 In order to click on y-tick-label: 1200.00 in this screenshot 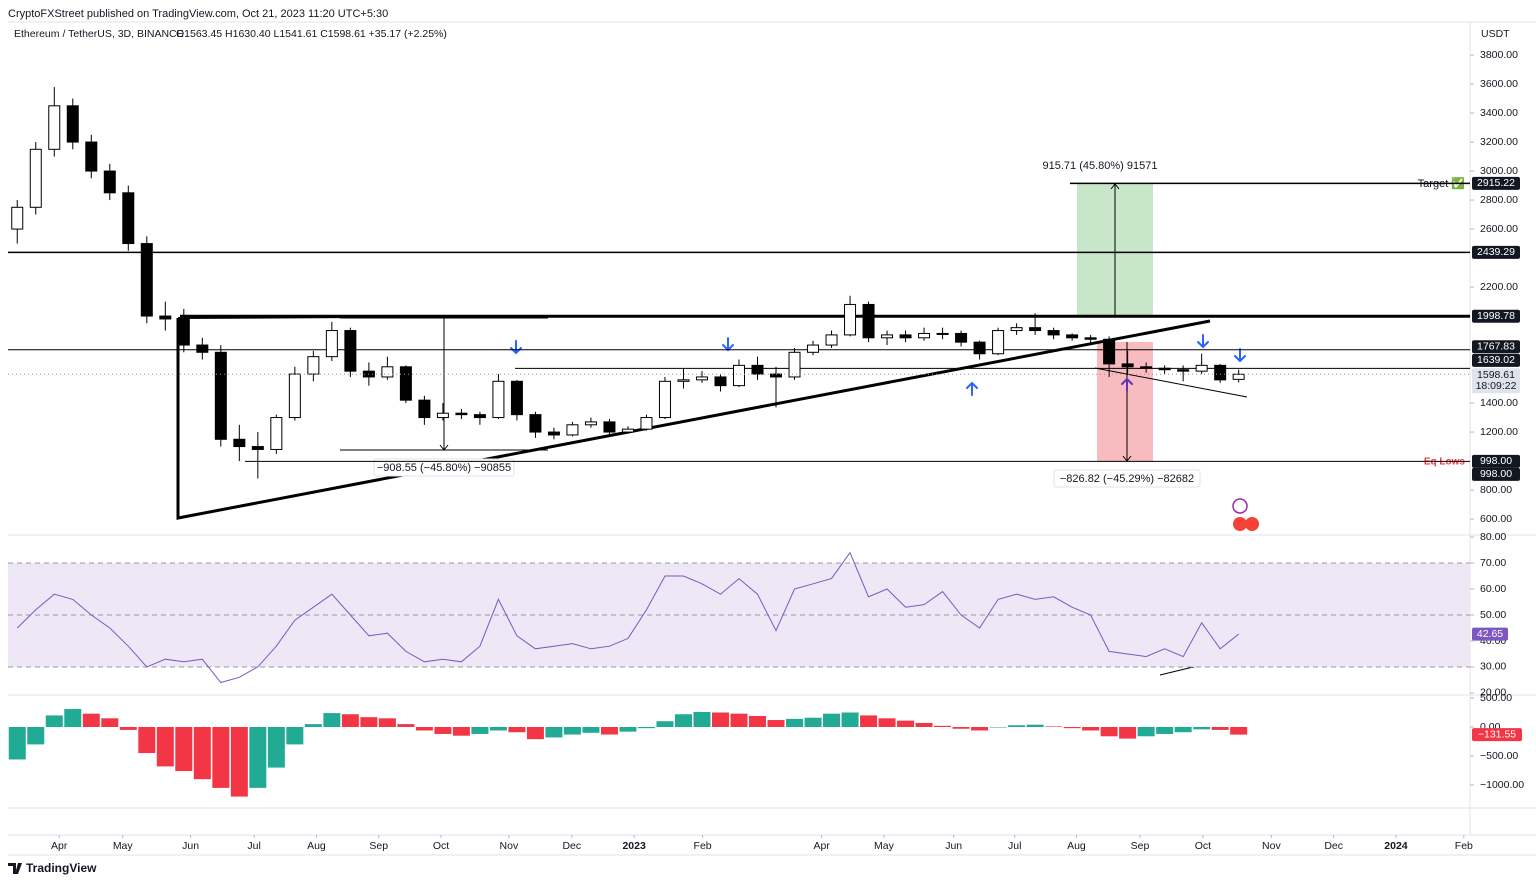, I will do `click(1499, 432)`.